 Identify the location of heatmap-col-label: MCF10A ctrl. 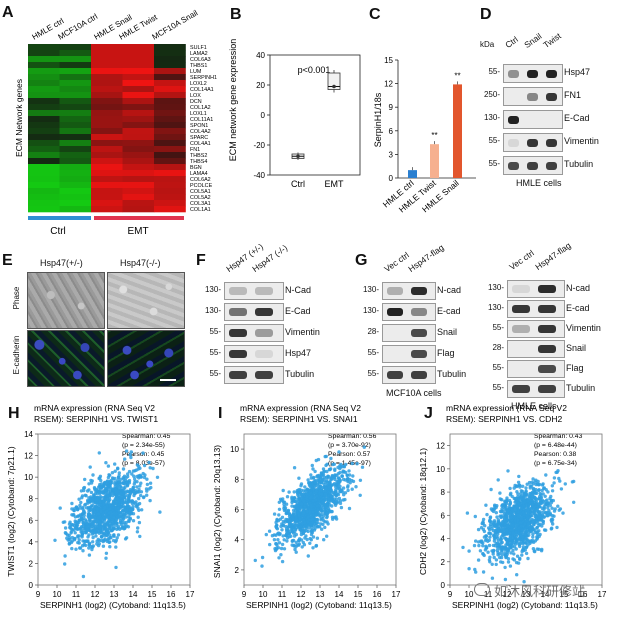
(78, 27).